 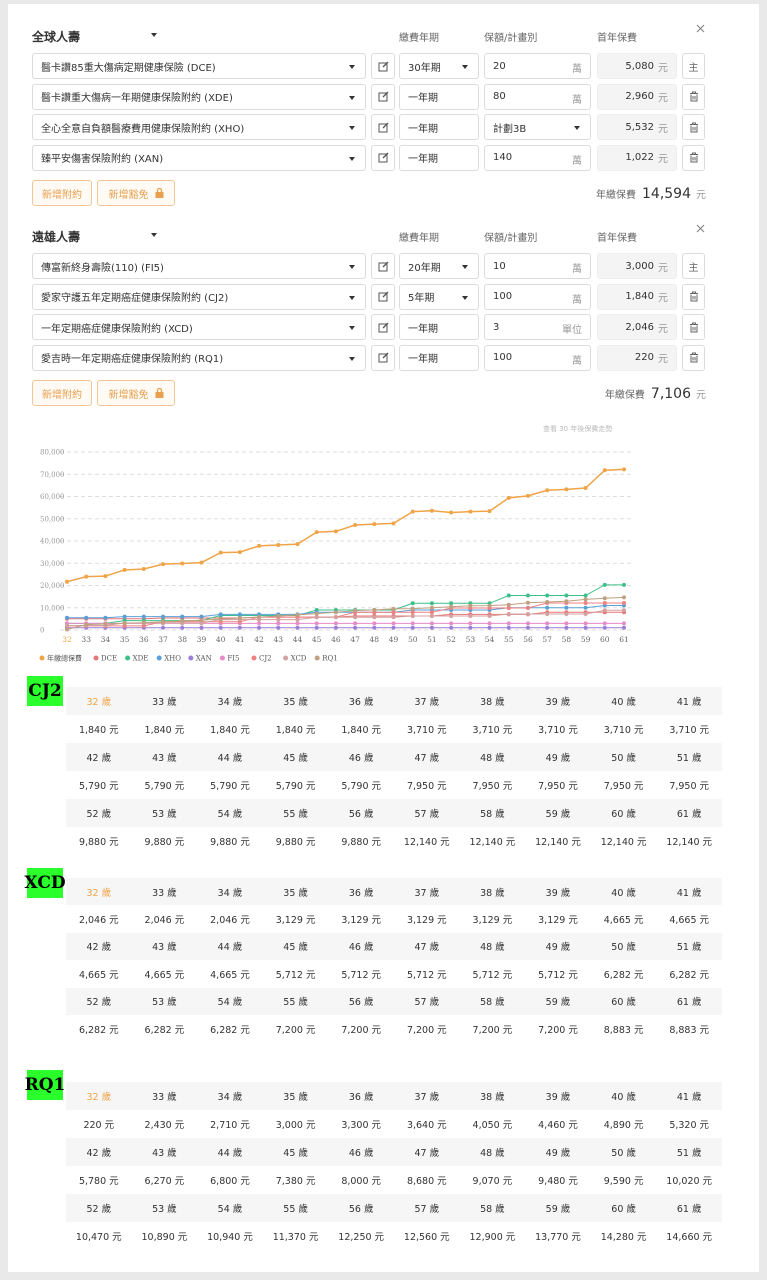 I want to click on product-name: 愛家守護五年定期癌症健康保險附約 (CJ2), so click(x=135, y=298).